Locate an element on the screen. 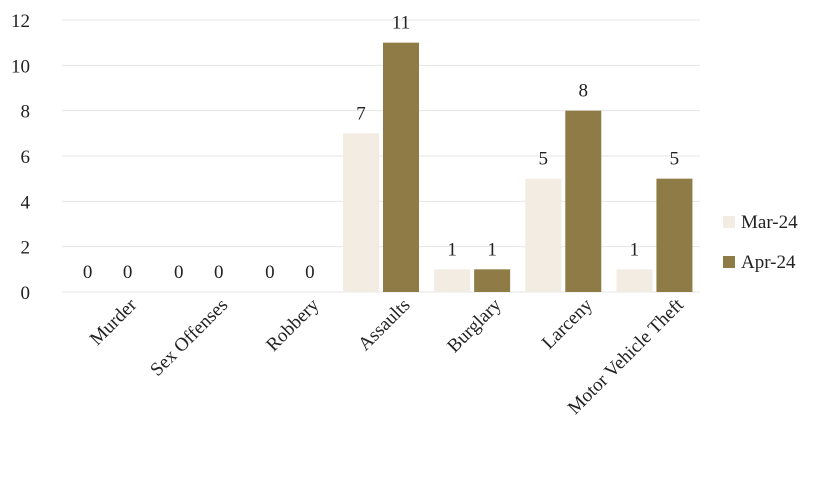 The image size is (827, 485). x-category-label: Larceny is located at coordinates (567, 323).